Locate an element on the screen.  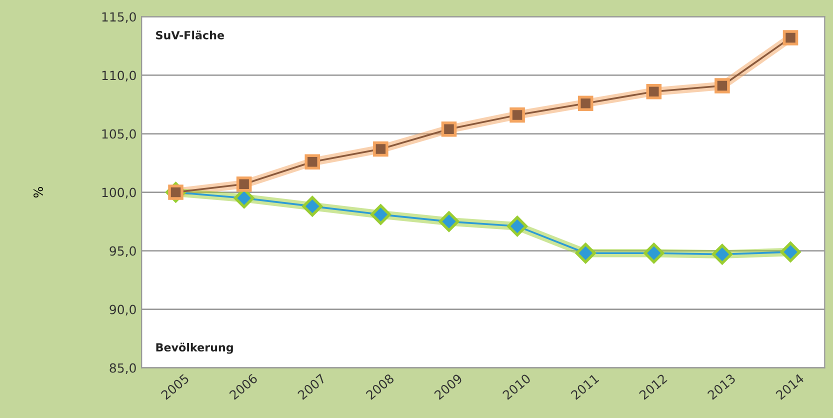
y-tick-label: 105,0 is located at coordinates (119, 134).